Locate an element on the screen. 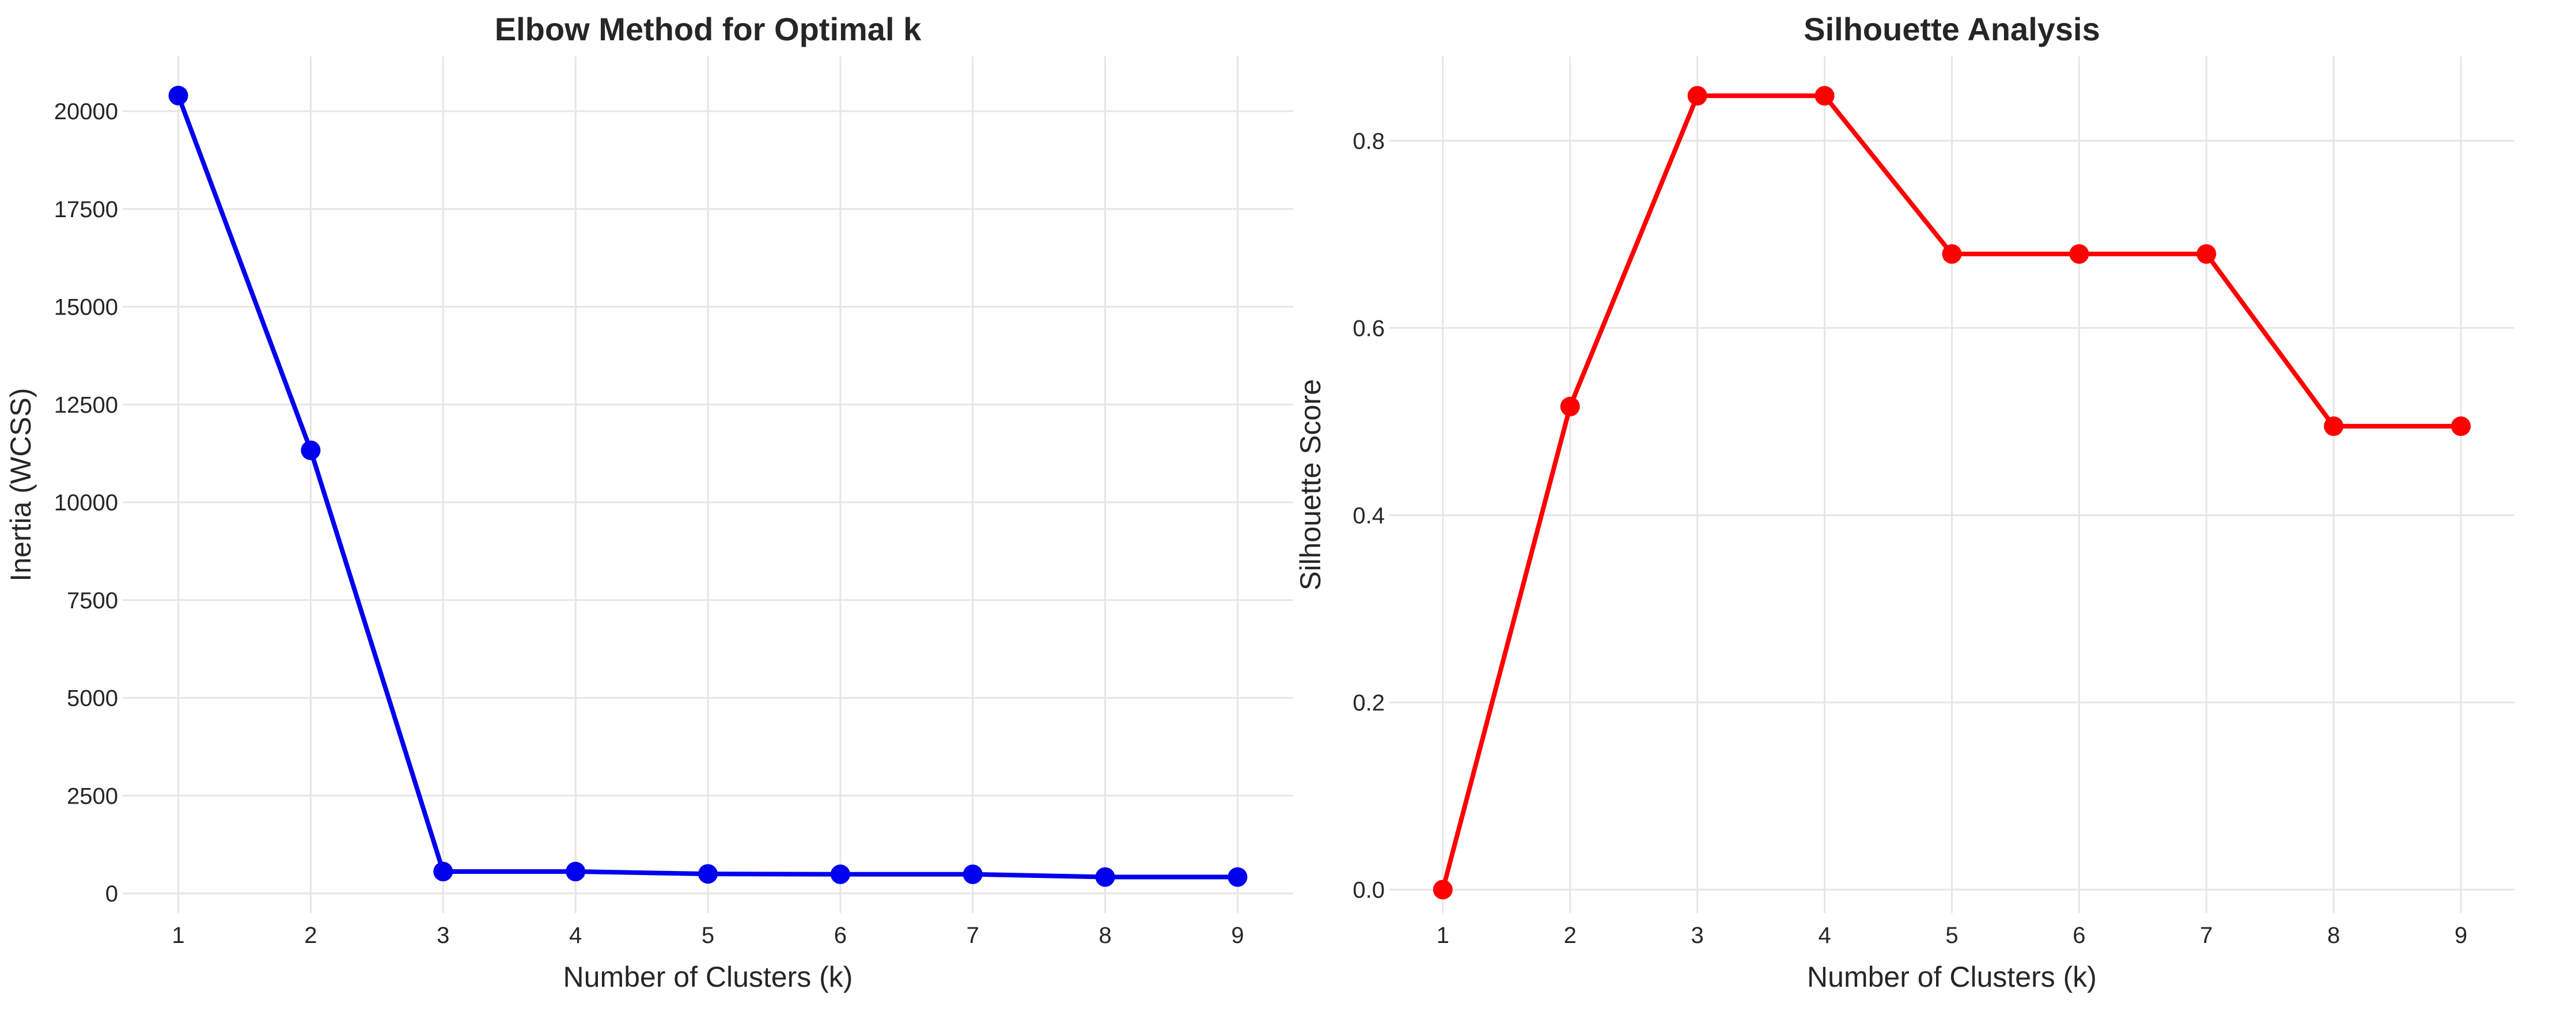 The height and width of the screenshot is (1019, 2576). elbow-y-tick-label: 15000 is located at coordinates (86, 307).